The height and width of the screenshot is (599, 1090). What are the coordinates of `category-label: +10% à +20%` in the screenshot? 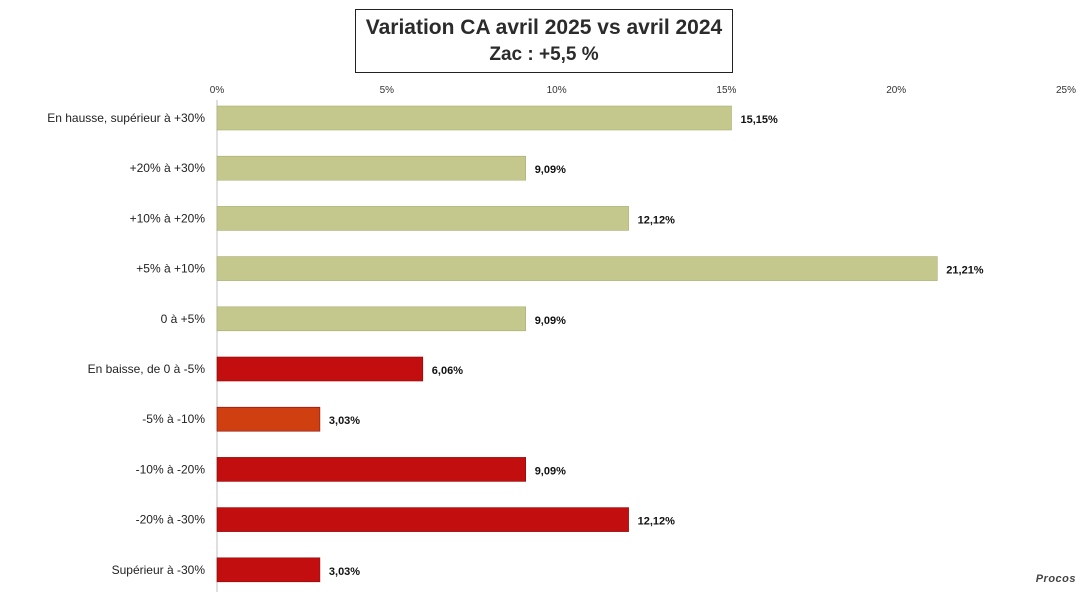 It's located at (168, 218).